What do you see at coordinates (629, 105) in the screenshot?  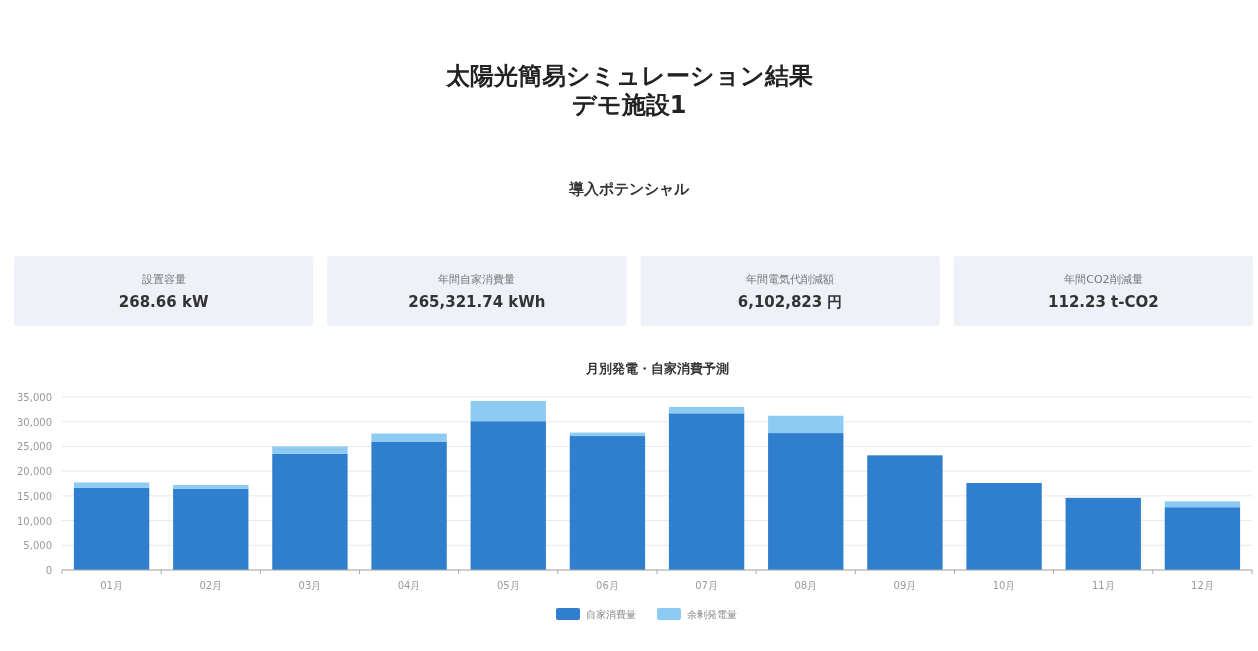 I see `text: デモ施設1` at bounding box center [629, 105].